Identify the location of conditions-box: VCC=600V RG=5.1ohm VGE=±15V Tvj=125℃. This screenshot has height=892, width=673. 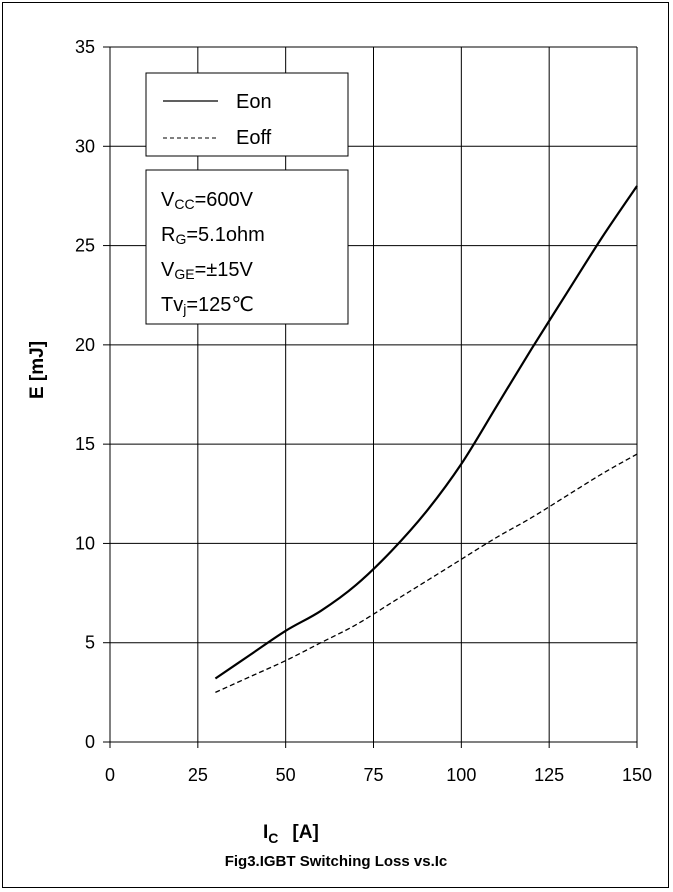
(247, 247).